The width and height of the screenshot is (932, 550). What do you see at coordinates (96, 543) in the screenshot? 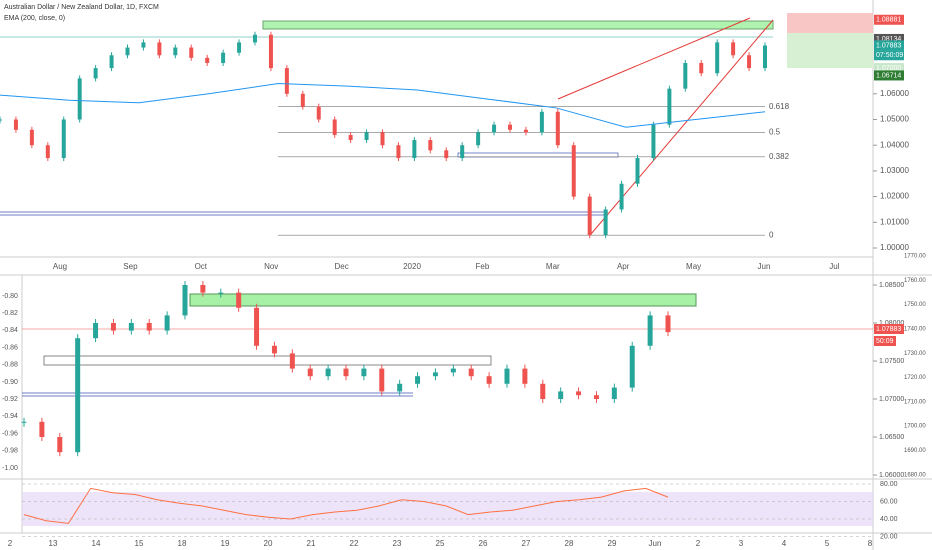
I see `x-tick-label: 14` at bounding box center [96, 543].